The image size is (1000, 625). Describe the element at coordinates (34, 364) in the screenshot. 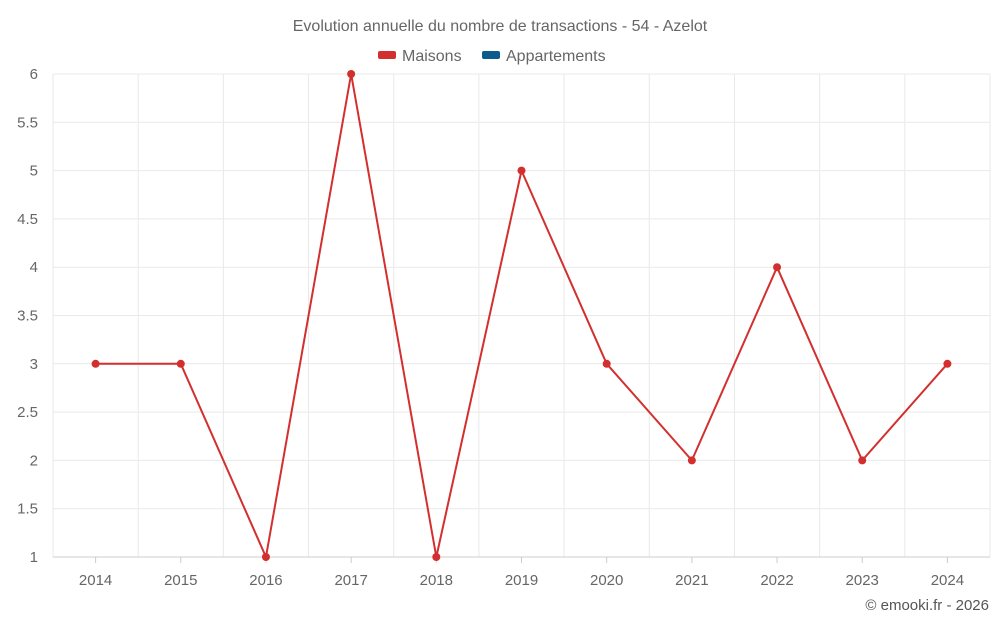

I see `y-tick-label: 3` at that location.